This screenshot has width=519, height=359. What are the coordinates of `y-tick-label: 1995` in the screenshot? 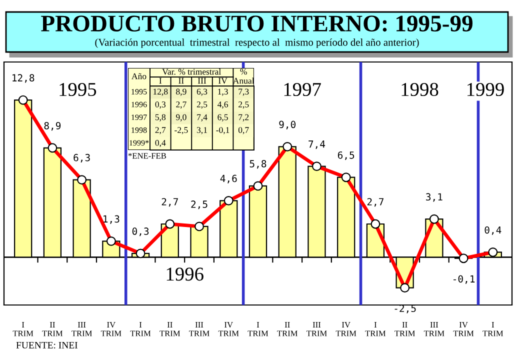 It's located at (139, 91).